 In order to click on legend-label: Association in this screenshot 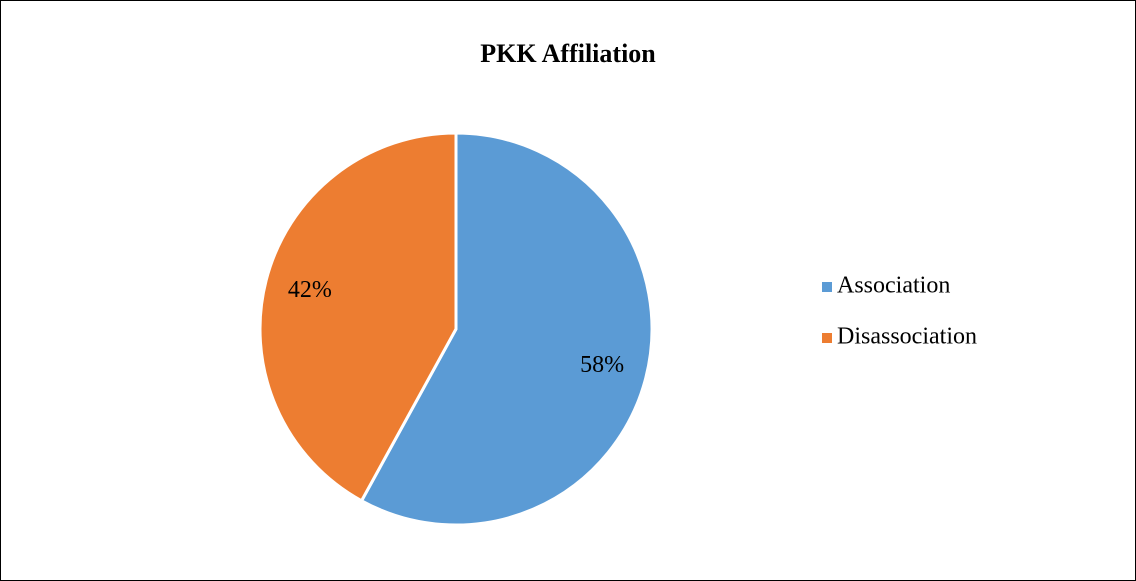, I will do `click(893, 286)`.